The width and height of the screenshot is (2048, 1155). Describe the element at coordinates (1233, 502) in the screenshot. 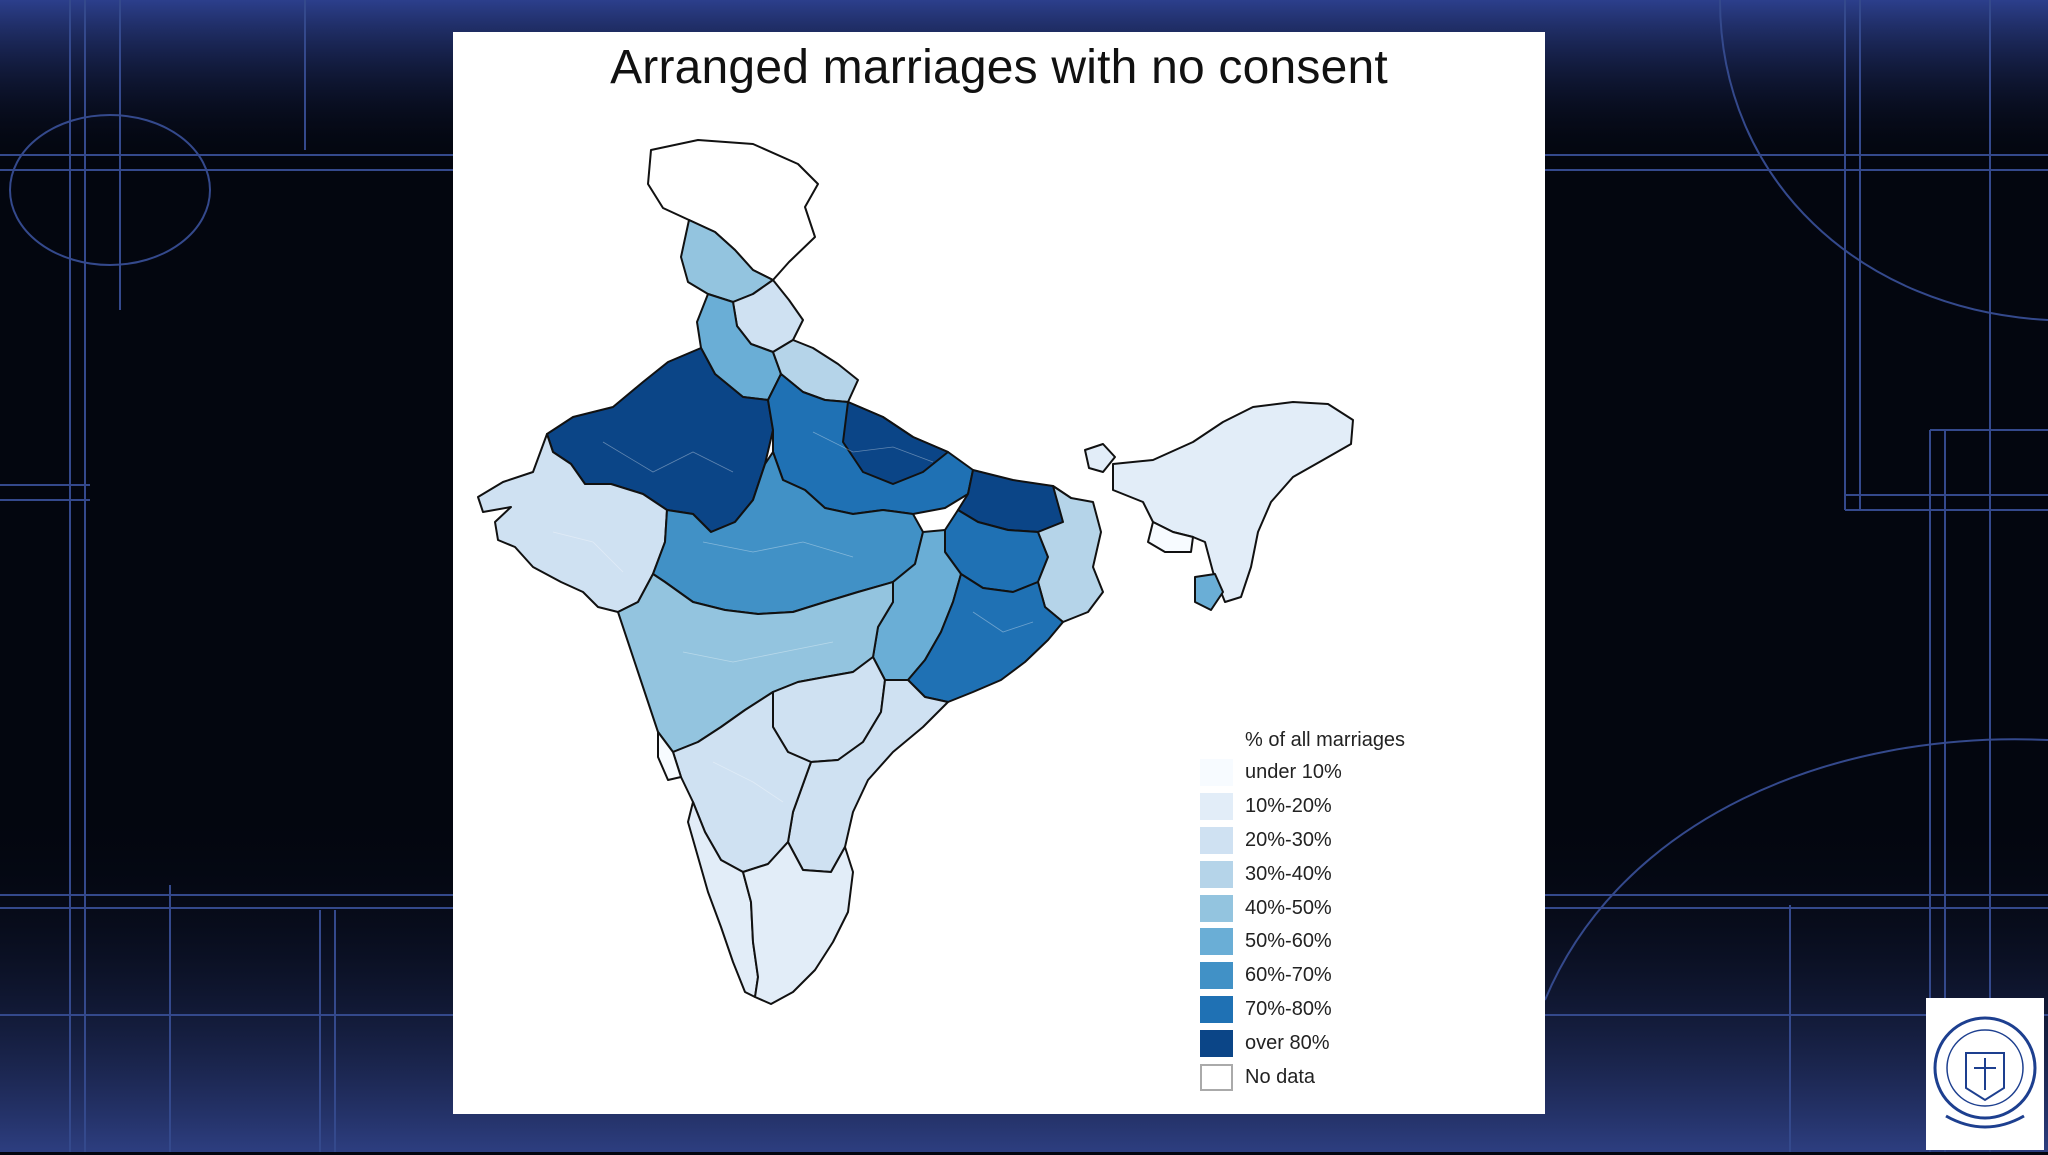

I see `northeast-region` at that location.